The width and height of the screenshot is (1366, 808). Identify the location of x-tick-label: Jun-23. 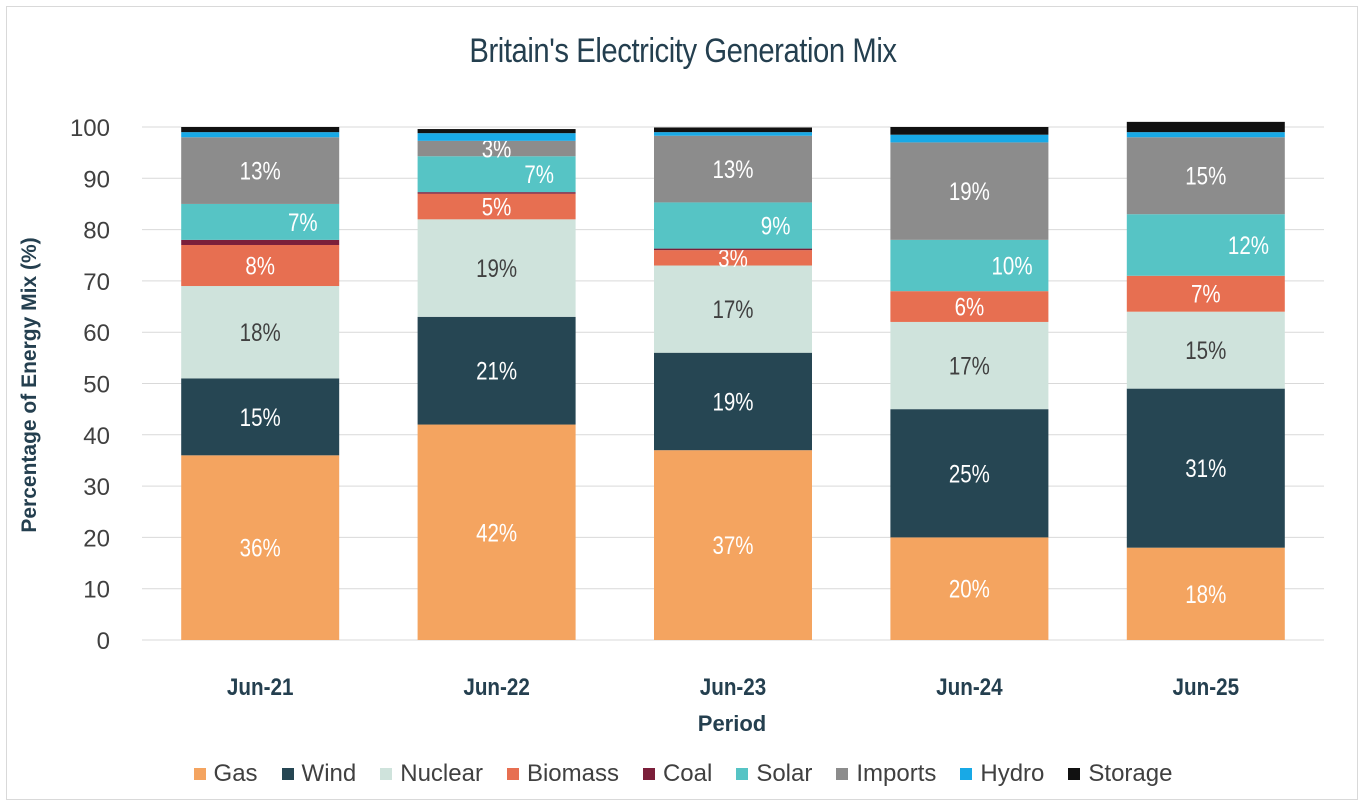
(733, 687).